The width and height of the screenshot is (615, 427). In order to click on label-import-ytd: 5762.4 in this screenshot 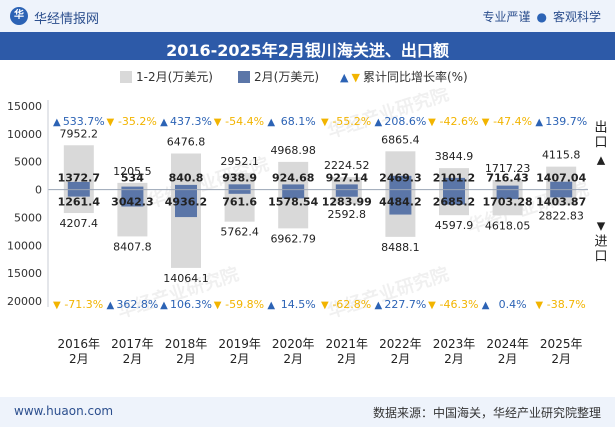, I will do `click(239, 232)`.